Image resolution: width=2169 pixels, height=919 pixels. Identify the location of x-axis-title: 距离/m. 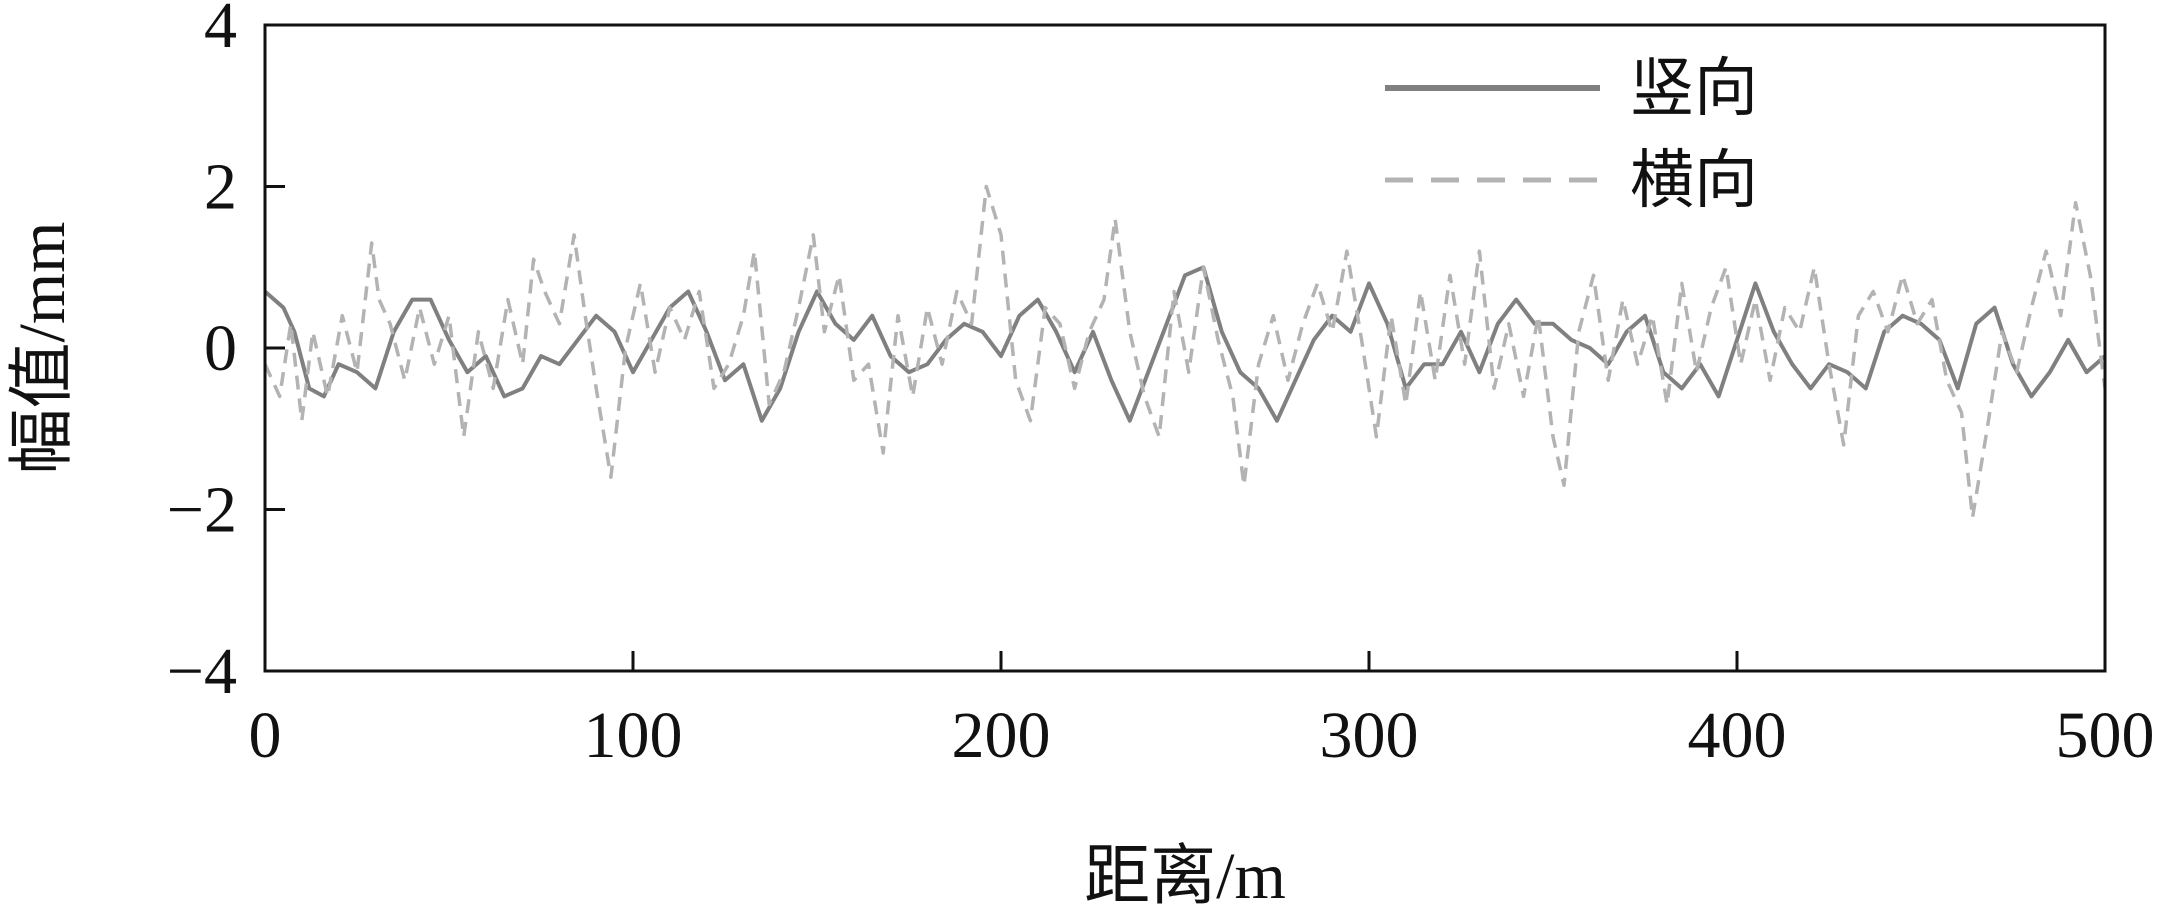
(1185, 876).